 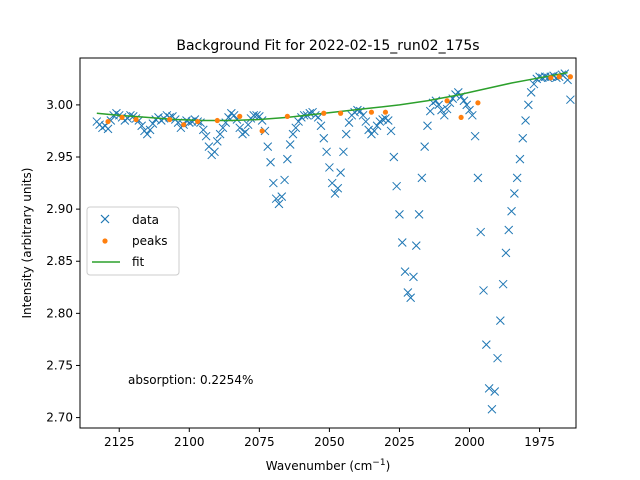 I want to click on absorption-annotation: absorption: 0.2254%, so click(x=190, y=380).